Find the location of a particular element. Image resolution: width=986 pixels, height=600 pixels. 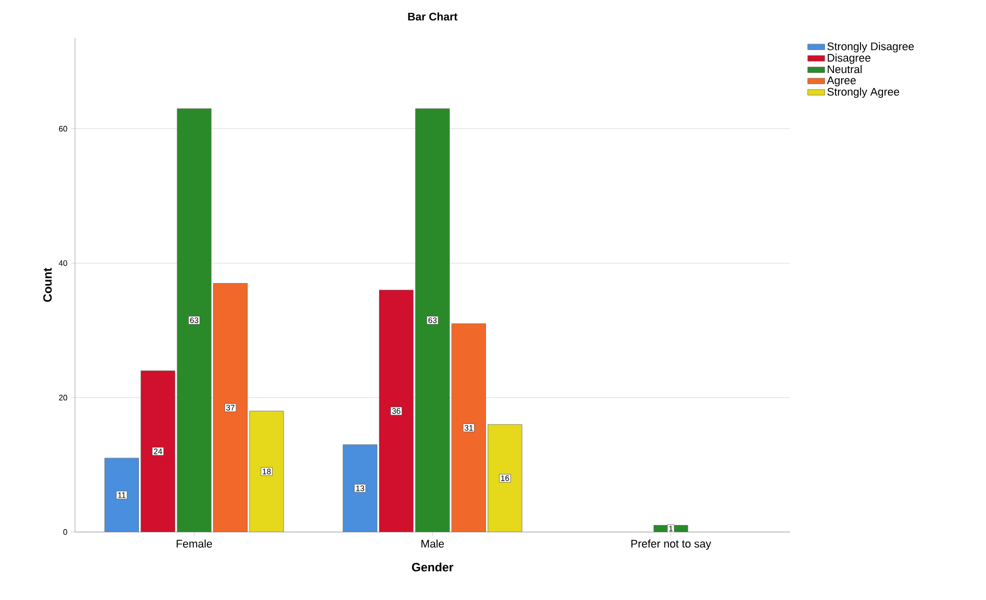

data-label: 36 is located at coordinates (396, 411).